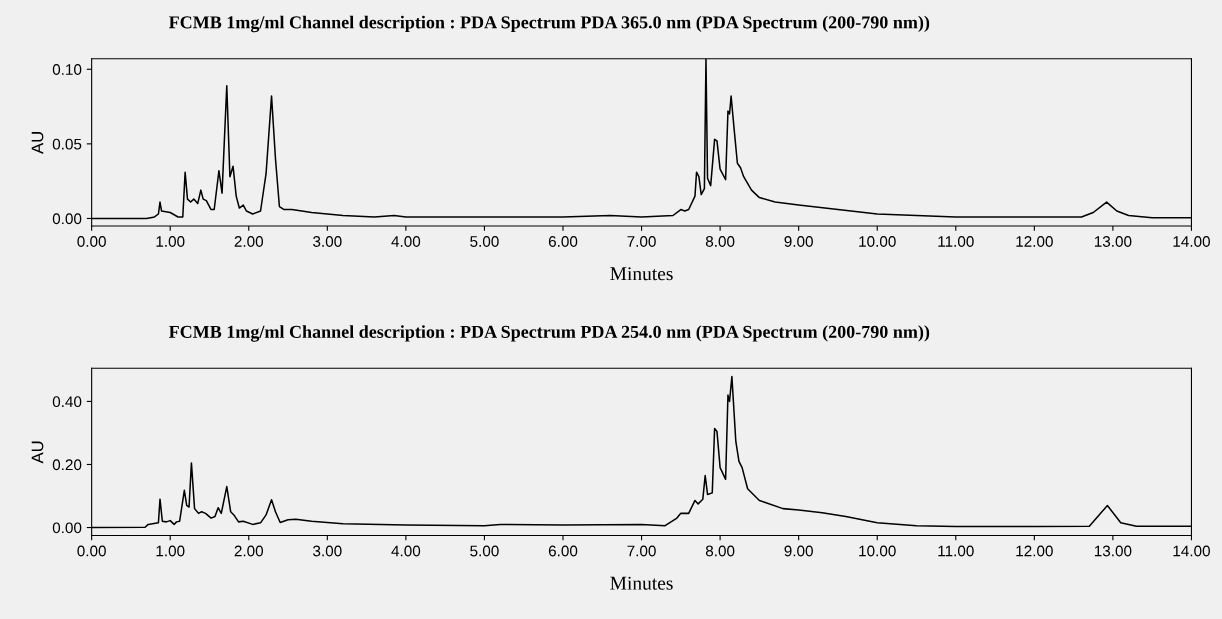 The image size is (1222, 619). I want to click on chart-title: FCMB 1mg/ml Channel description : PDA Spectrum PDA 365.0 nm (PDA Spectrum (200-790 nm)), so click(549, 24).